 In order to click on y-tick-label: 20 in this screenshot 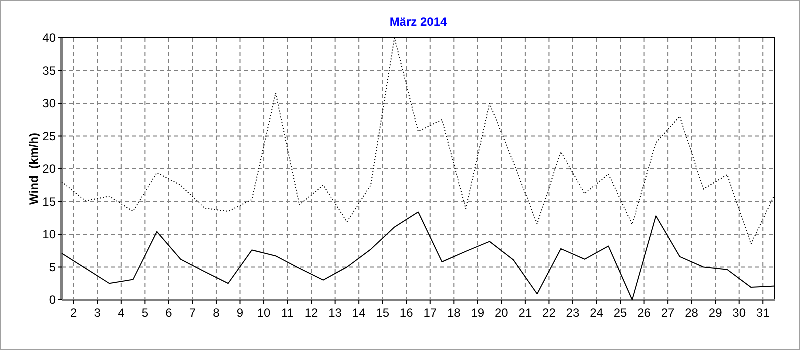, I will do `click(49, 169)`.